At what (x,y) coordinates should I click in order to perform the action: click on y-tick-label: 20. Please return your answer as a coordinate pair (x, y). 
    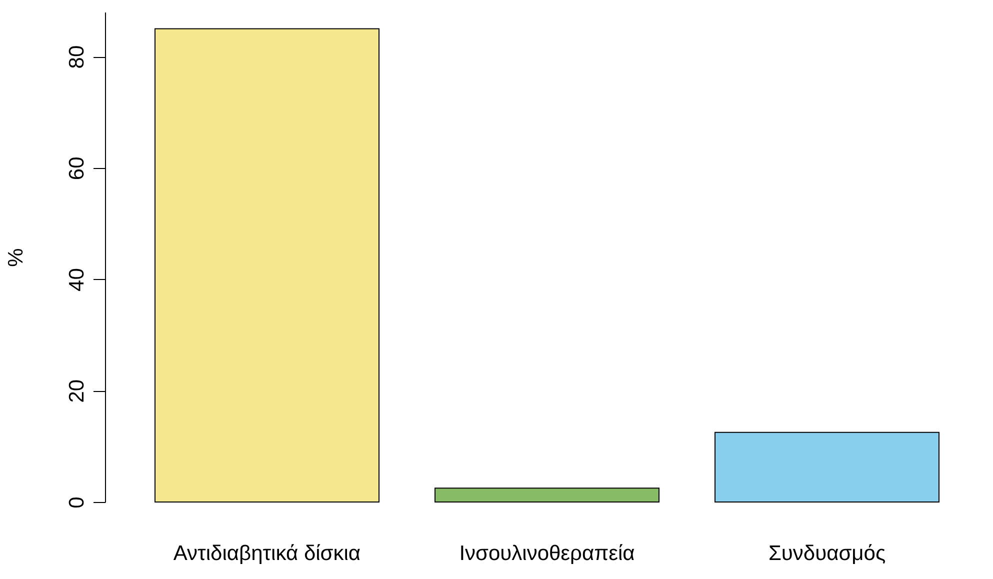
    Looking at the image, I should click on (77, 391).